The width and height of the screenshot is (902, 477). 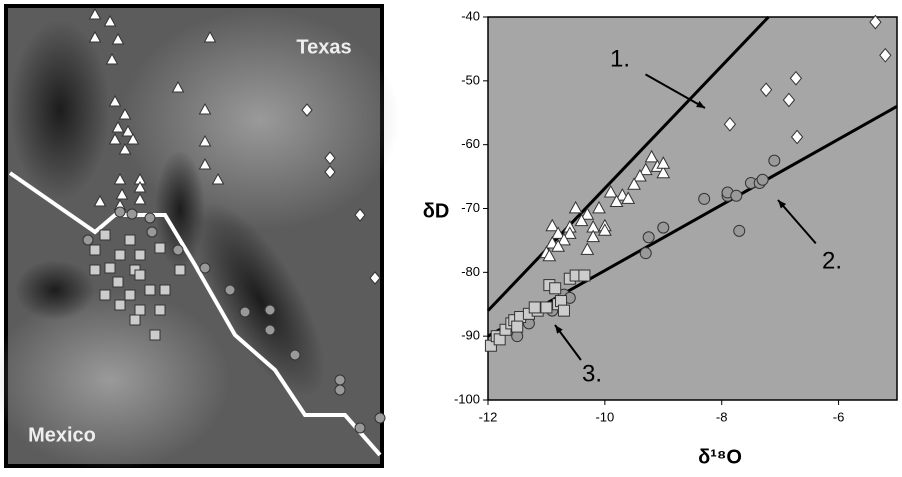 I want to click on x-axis-label: δ¹⁸O, so click(x=720, y=457).